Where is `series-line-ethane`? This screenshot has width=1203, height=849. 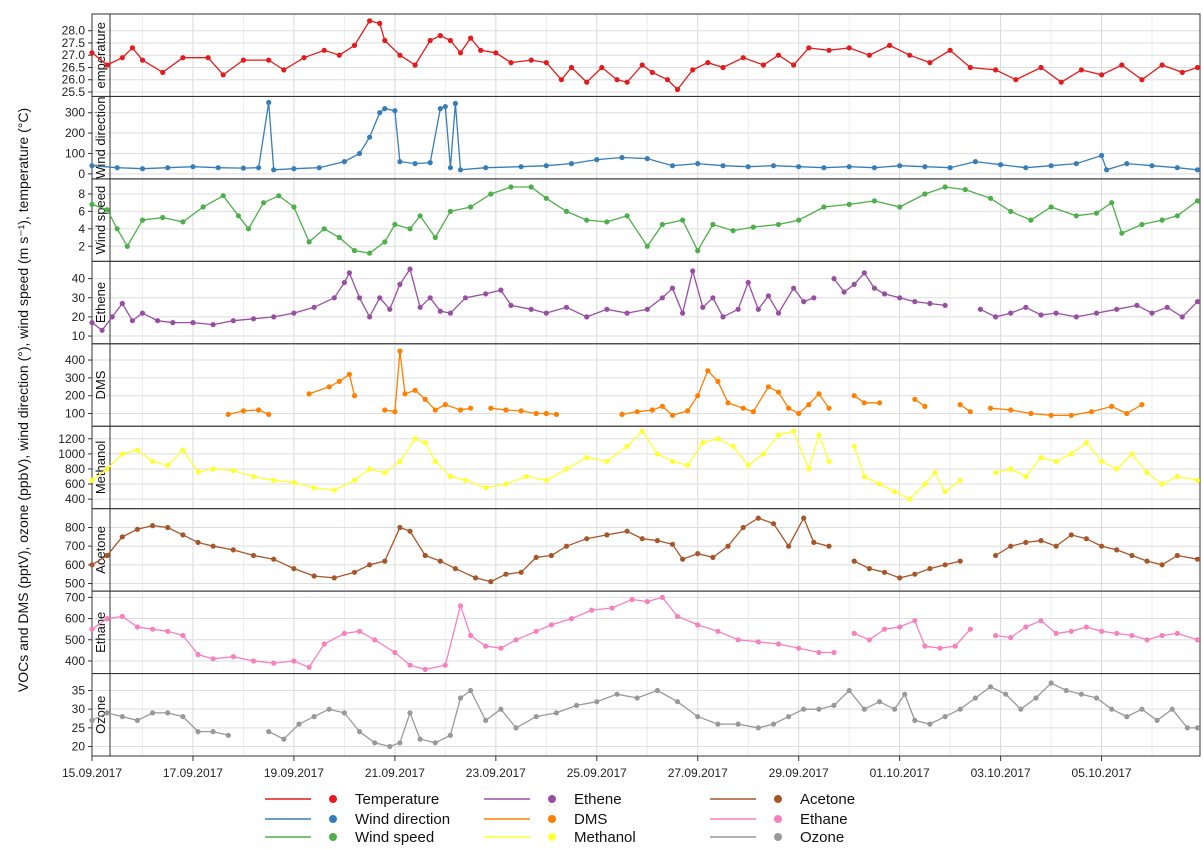
series-line-ethane is located at coordinates (462, 633).